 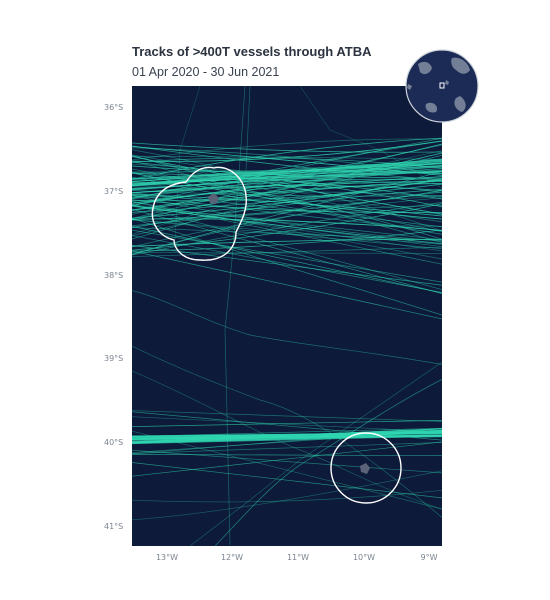 I want to click on inset-globe, so click(x=442, y=86).